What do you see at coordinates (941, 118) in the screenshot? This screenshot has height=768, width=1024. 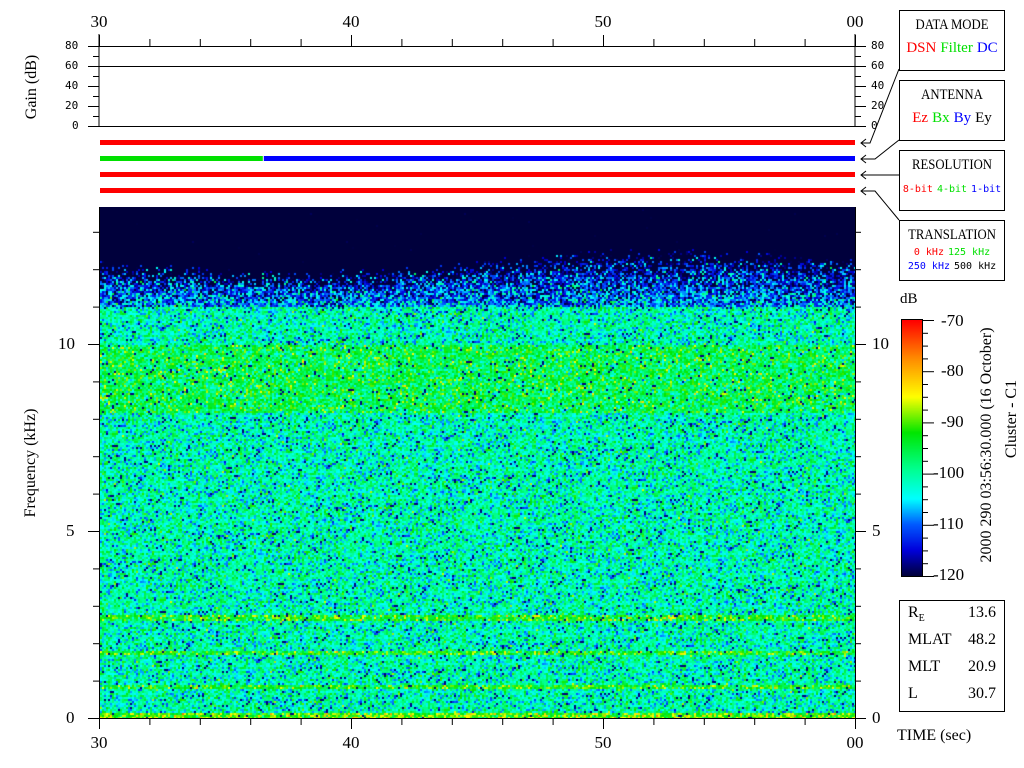 I see `legend-item-bx: Bx` at bounding box center [941, 118].